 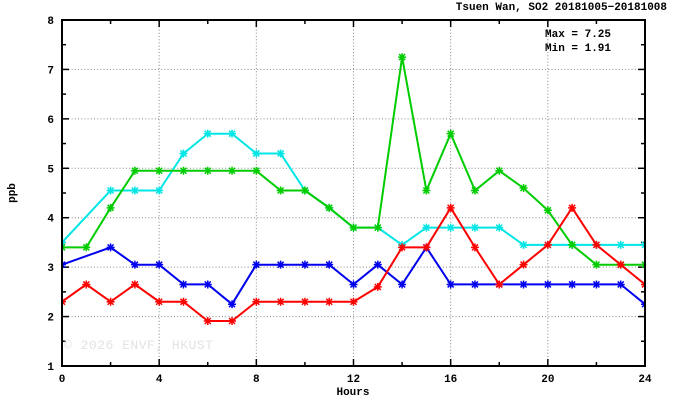 I want to click on x-tick-label: 12, so click(x=353, y=380).